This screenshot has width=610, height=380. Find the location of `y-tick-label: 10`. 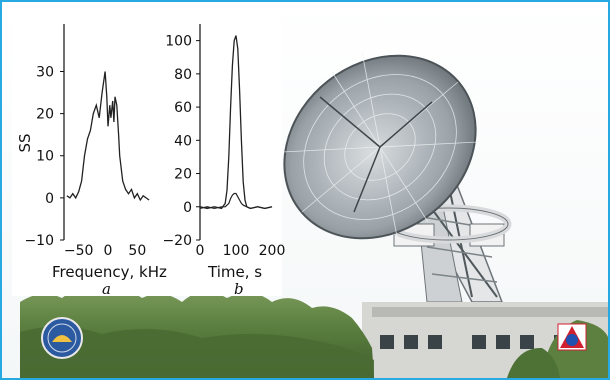

y-tick-label: 10 is located at coordinates (45, 157).